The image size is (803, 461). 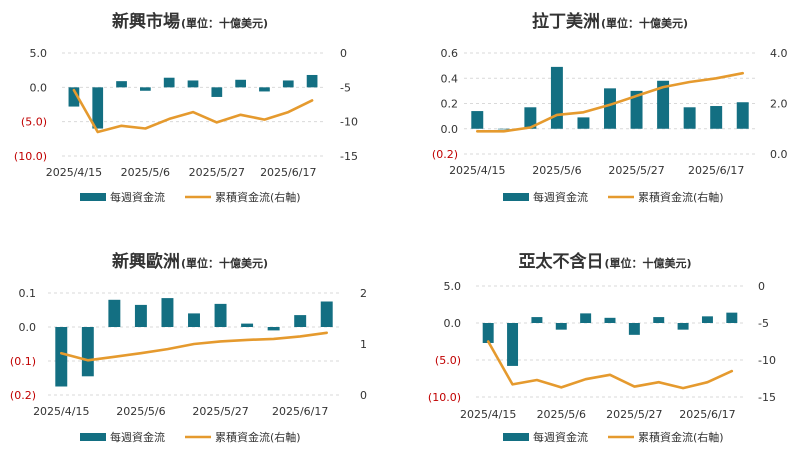 What do you see at coordinates (450, 53) in the screenshot?
I see `left-axis-tick-label: 0.6` at bounding box center [450, 53].